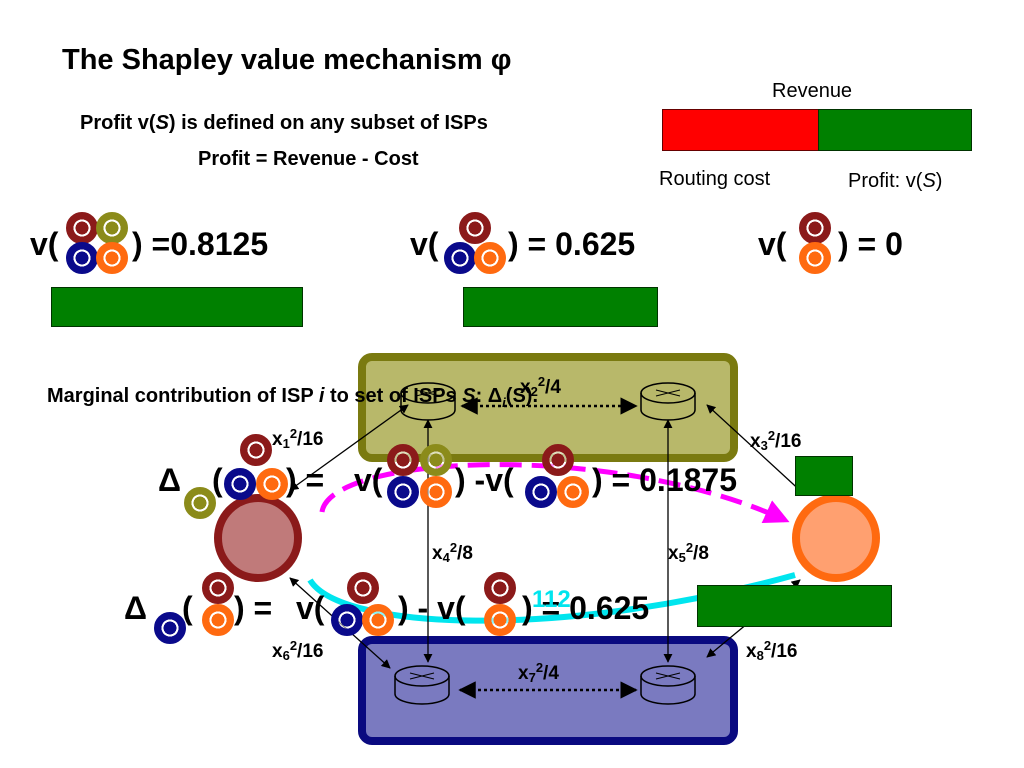  I want to click on edge-sub: 3, so click(764, 445).